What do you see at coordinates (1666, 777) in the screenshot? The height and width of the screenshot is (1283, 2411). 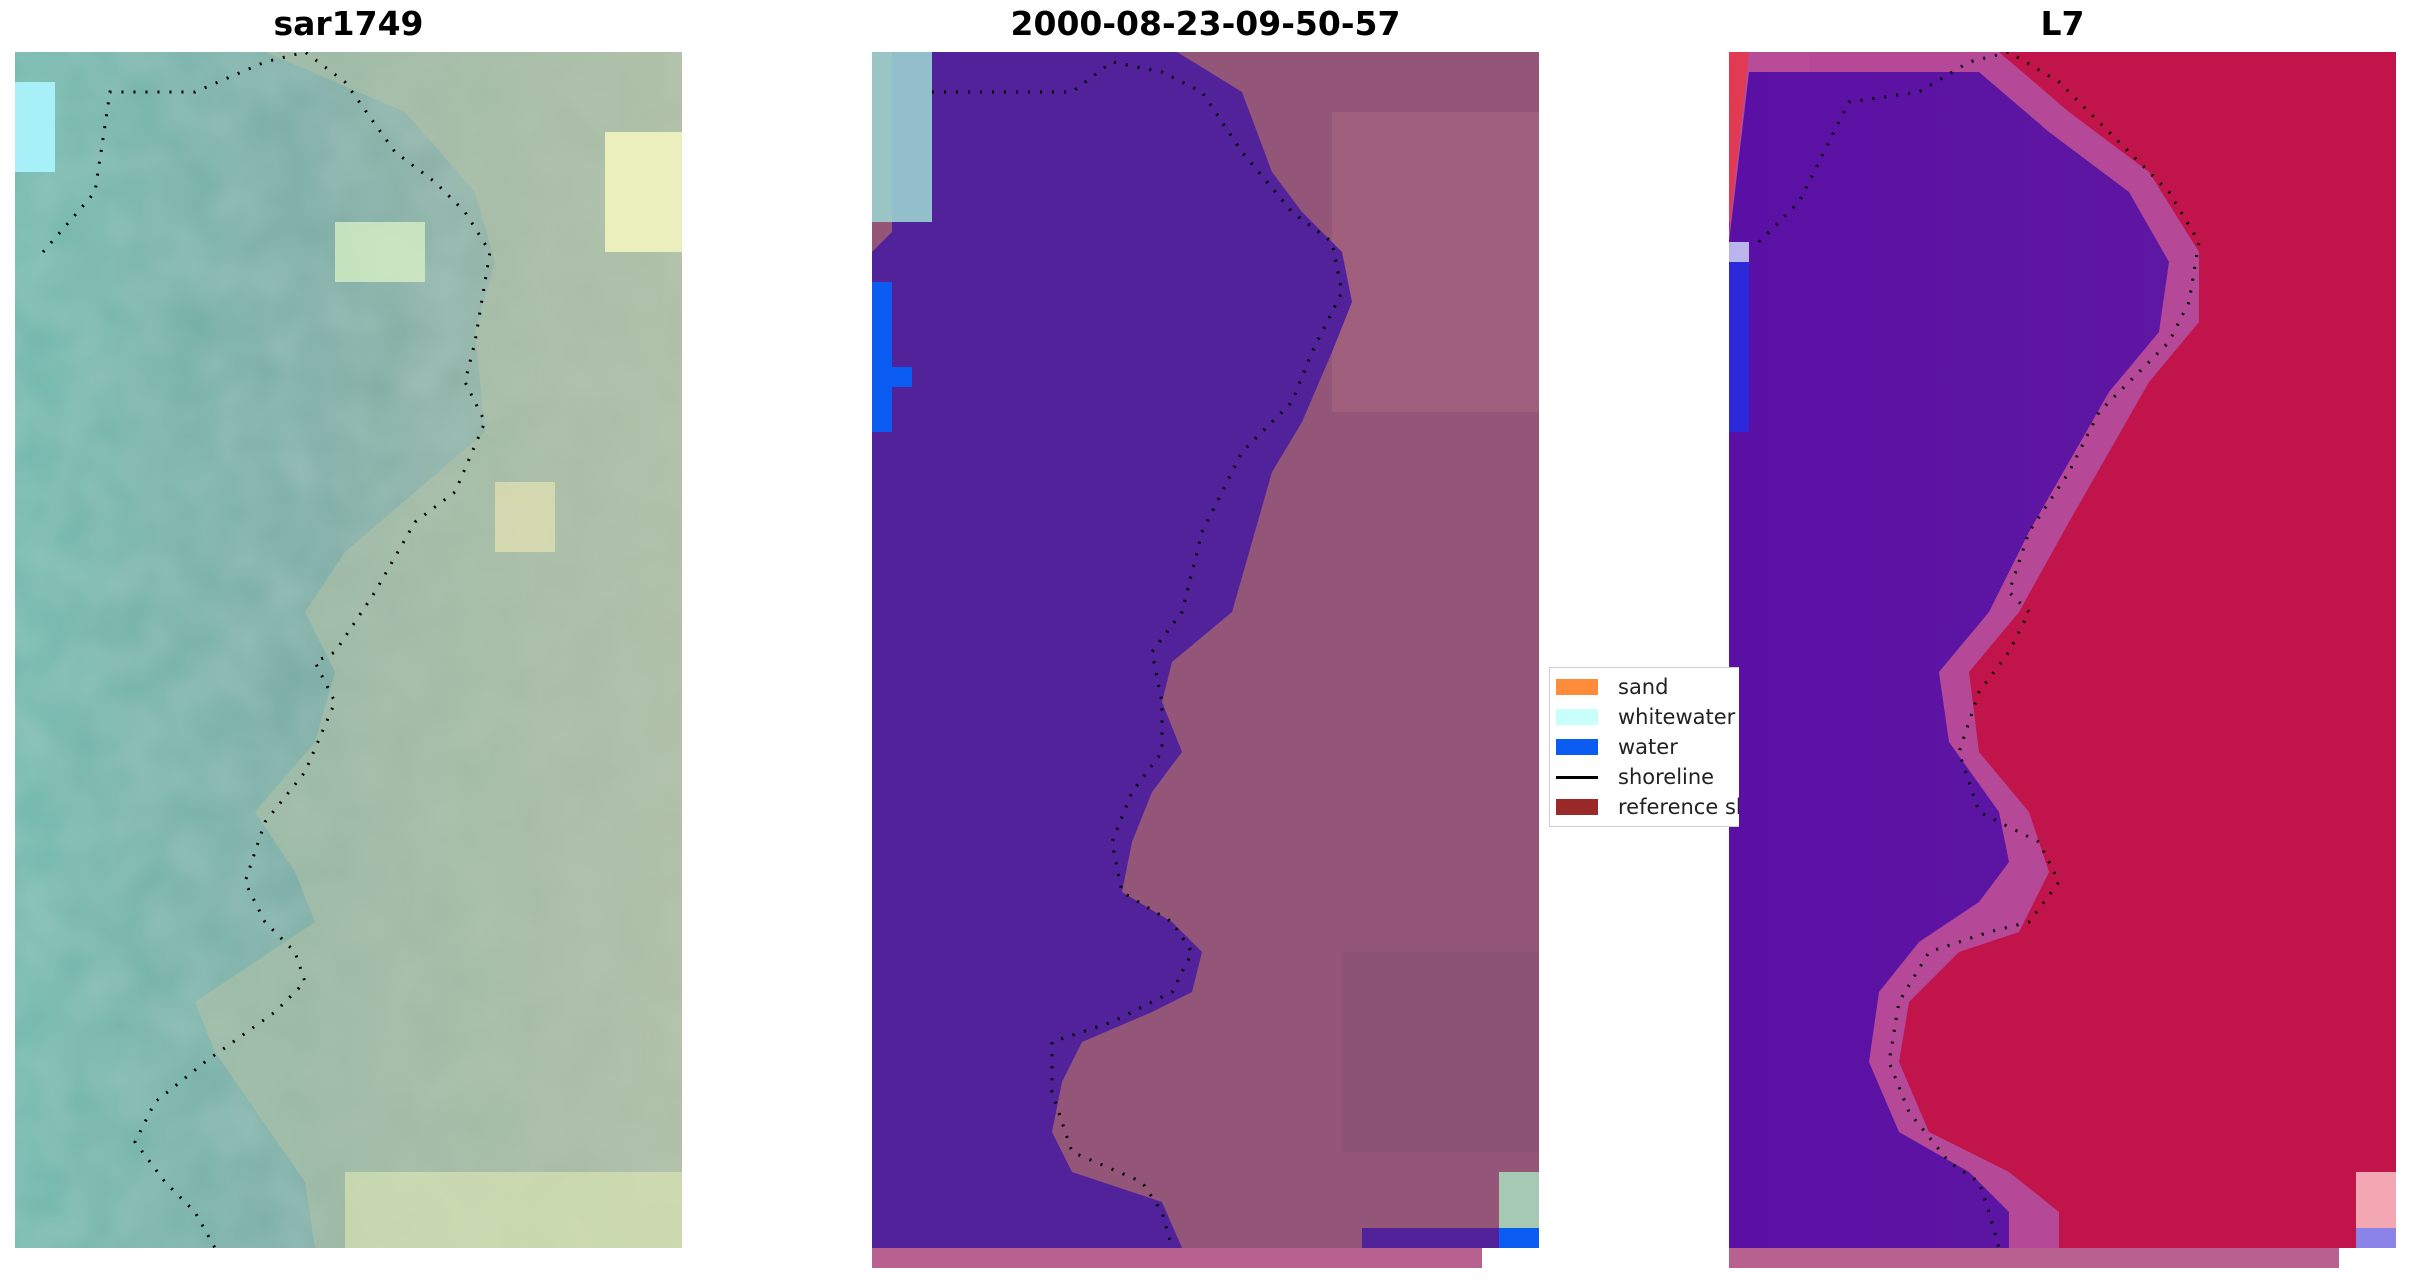 I see `legend-label: shoreline` at bounding box center [1666, 777].